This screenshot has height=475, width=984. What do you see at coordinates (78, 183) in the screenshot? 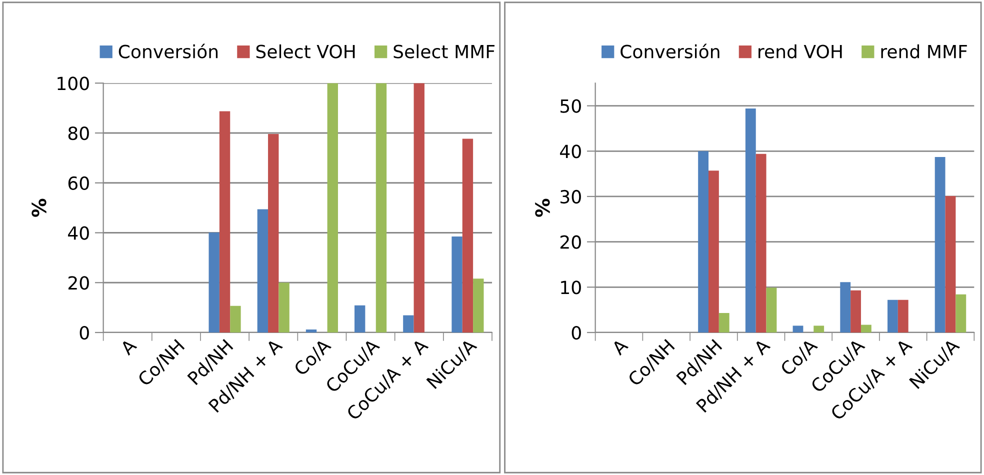
I see `y-tick-label: 60` at bounding box center [78, 183].